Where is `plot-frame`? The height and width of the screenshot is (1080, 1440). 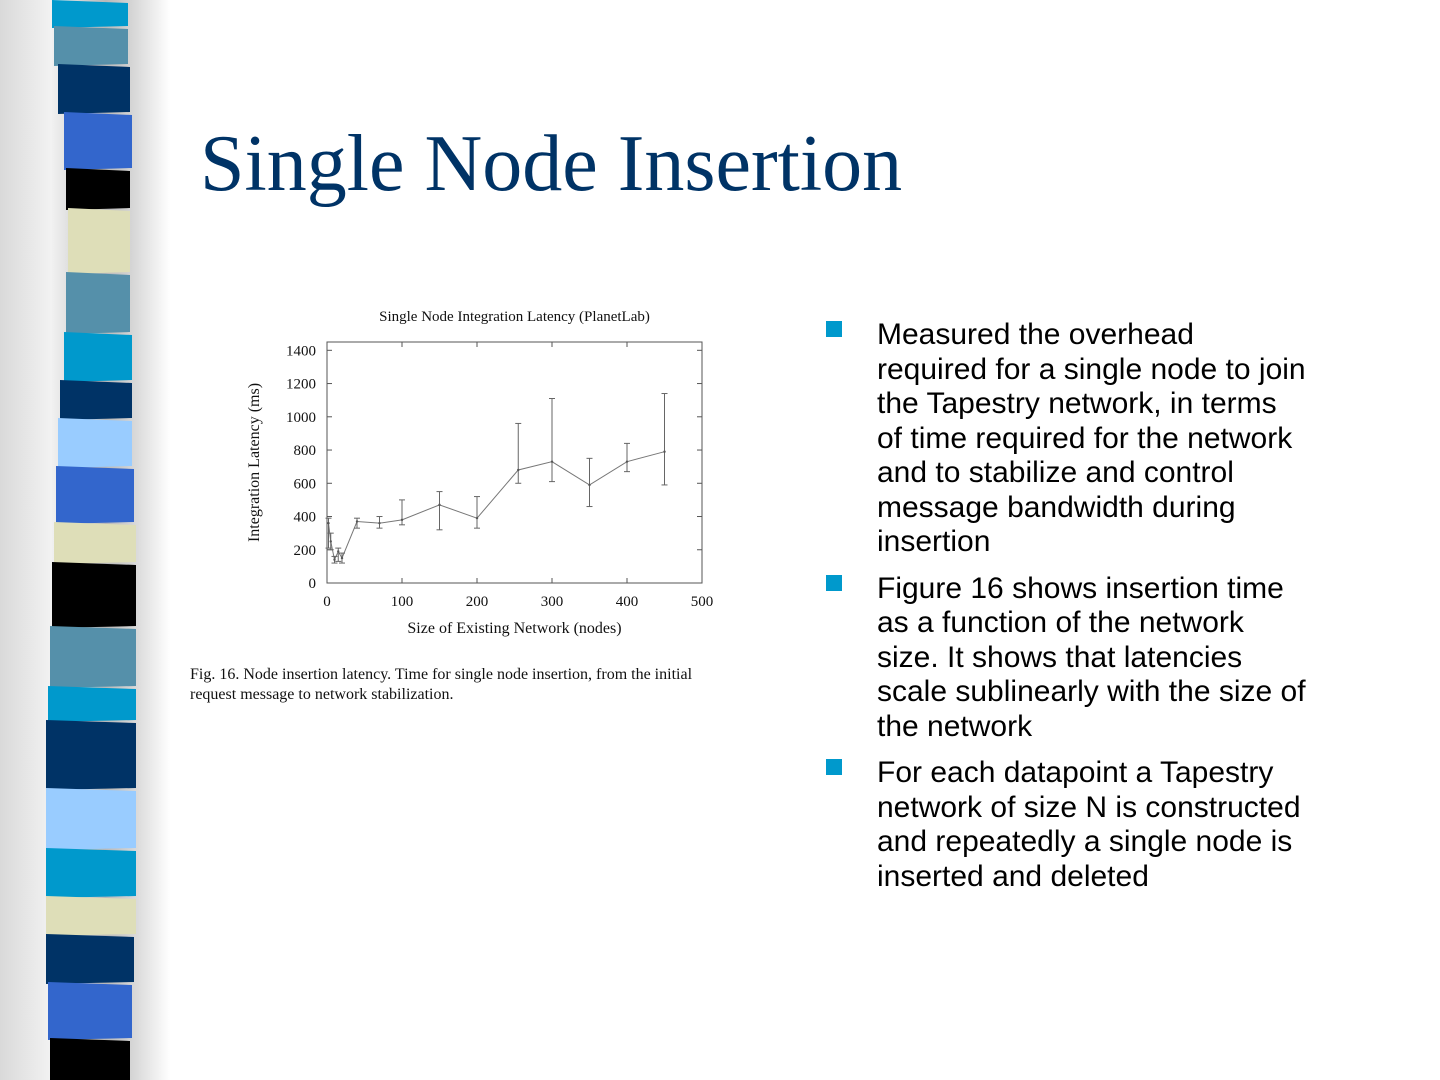
plot-frame is located at coordinates (514, 462).